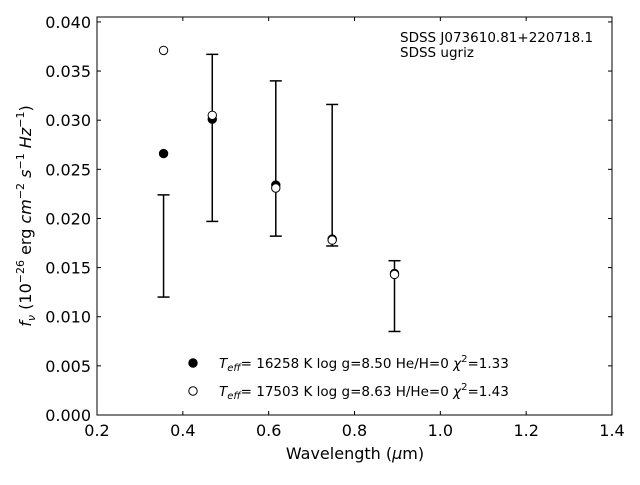  What do you see at coordinates (355, 453) in the screenshot?
I see `x-axis-label: Wavelength (μm)` at bounding box center [355, 453].